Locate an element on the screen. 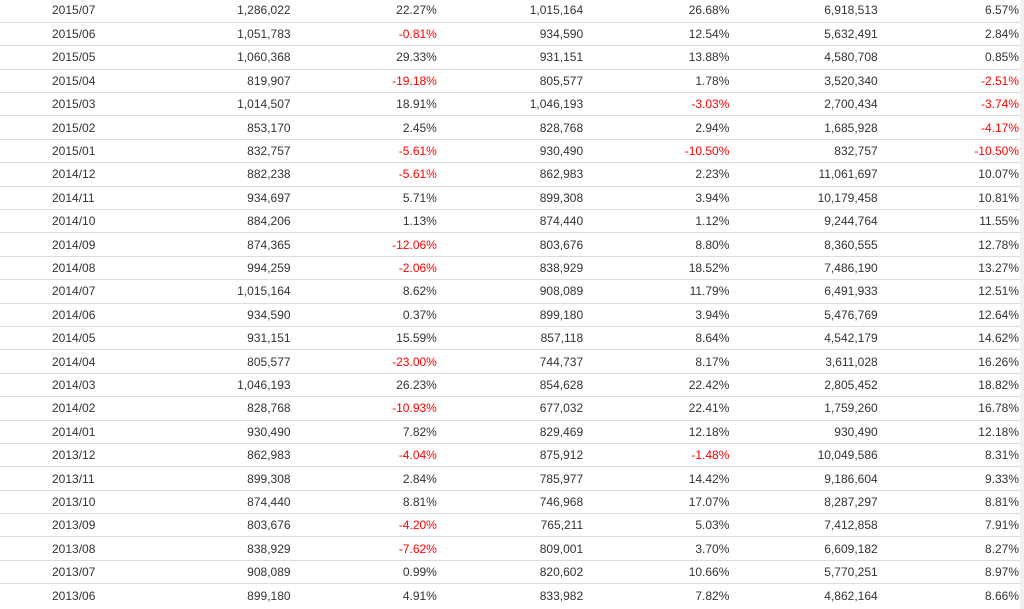  change-3-cell: 6.57% is located at coordinates (1001, 10).